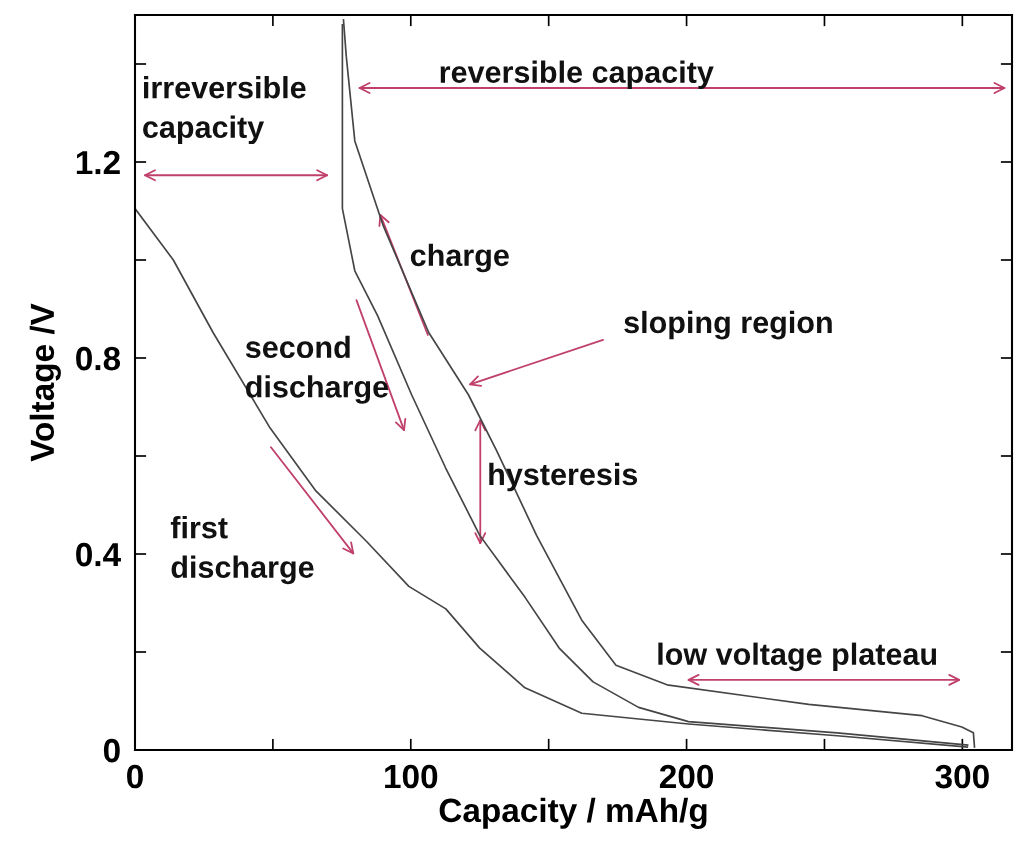 The width and height of the screenshot is (1014, 858). What do you see at coordinates (98, 162) in the screenshot?
I see `y-tick-label: 1.2` at bounding box center [98, 162].